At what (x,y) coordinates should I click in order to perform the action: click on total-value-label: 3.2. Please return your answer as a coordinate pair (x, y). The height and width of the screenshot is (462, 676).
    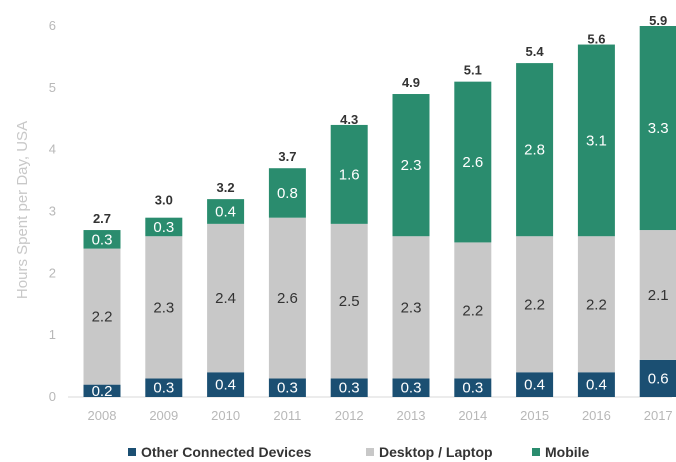
    Looking at the image, I should click on (226, 187).